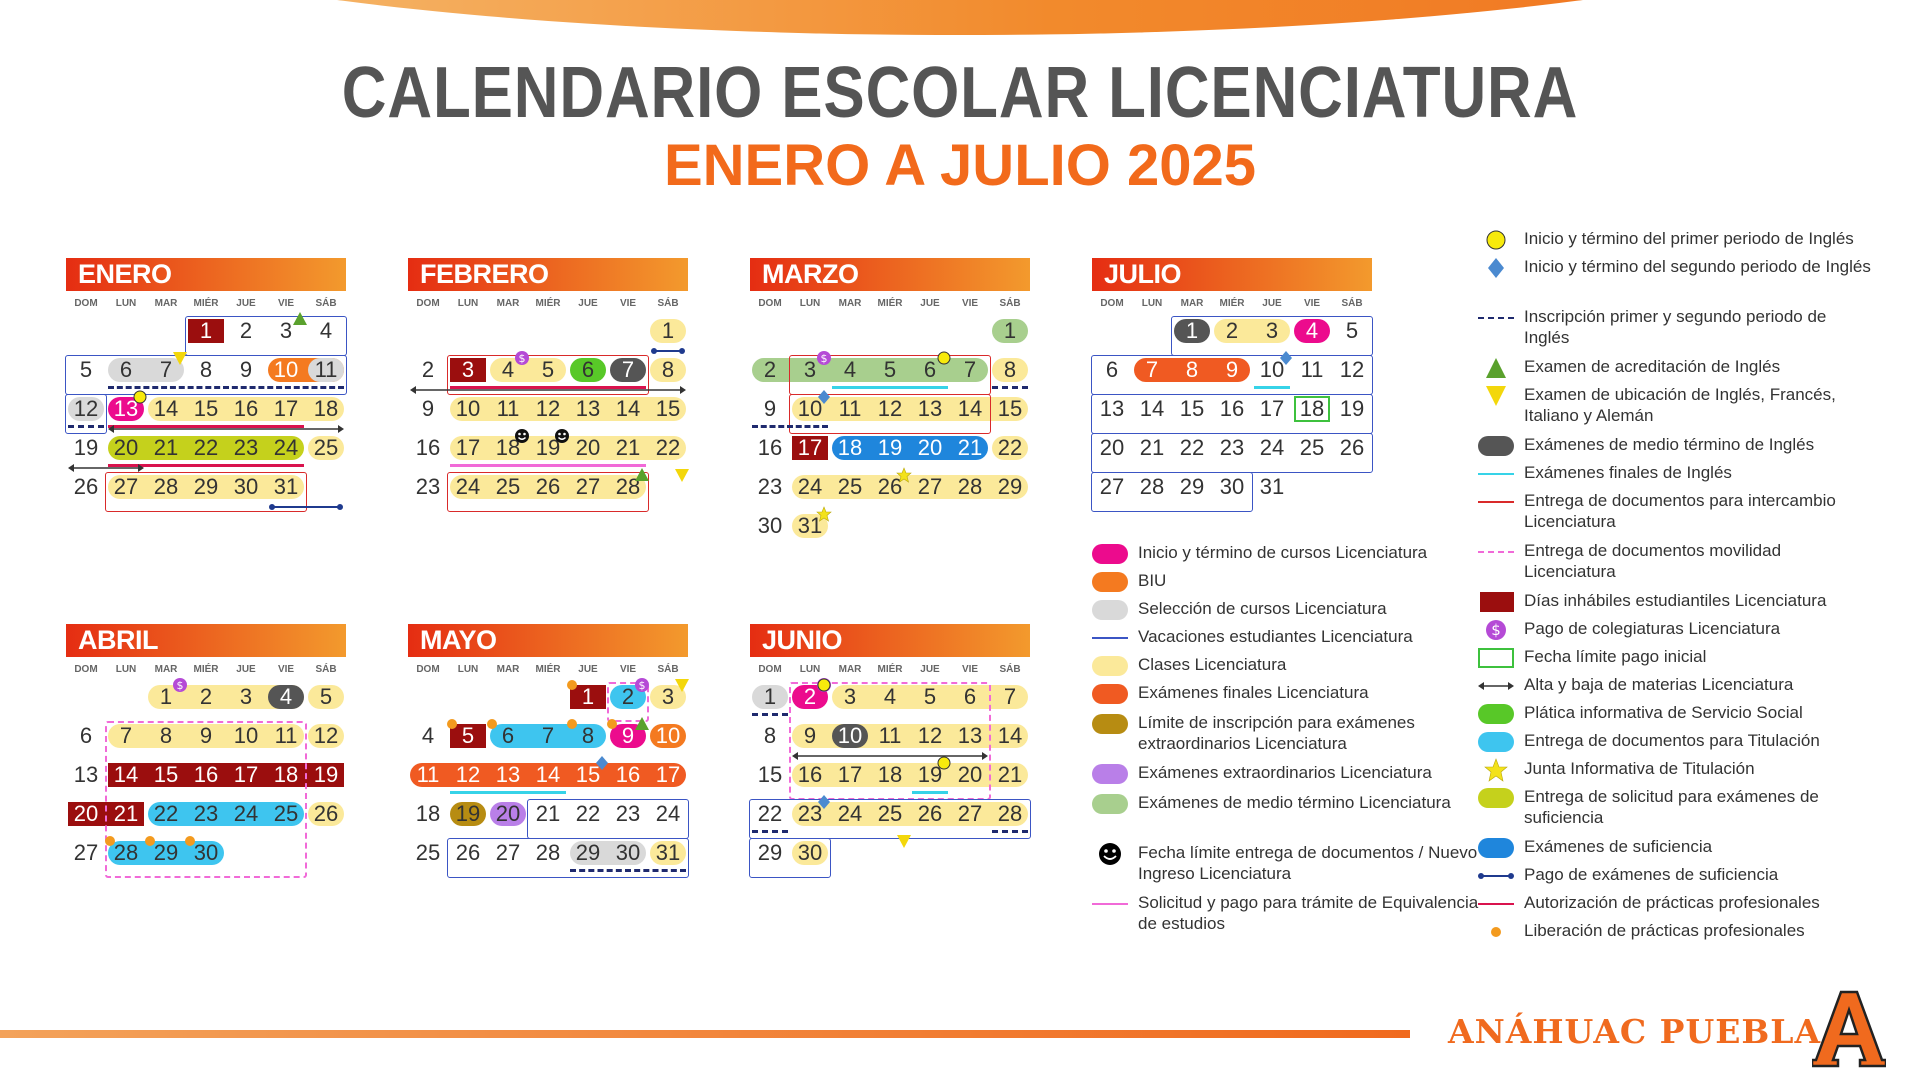  I want to click on diamond-icon, so click(602, 763).